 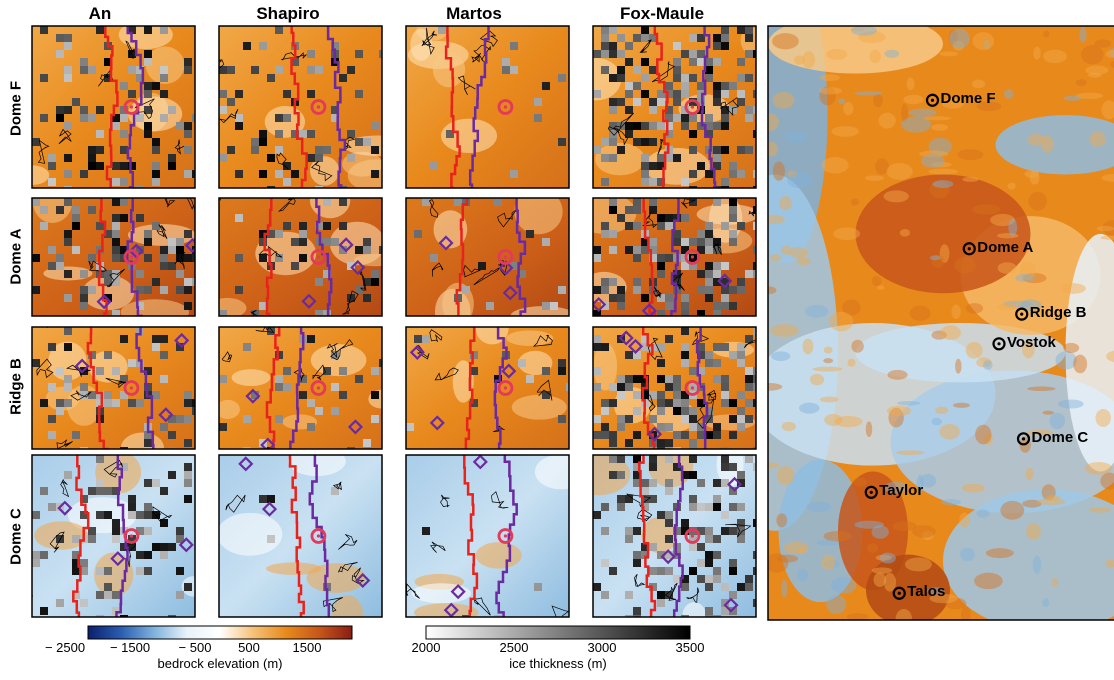 What do you see at coordinates (16, 536) in the screenshot?
I see `row-title-dome-c: Dome C` at bounding box center [16, 536].